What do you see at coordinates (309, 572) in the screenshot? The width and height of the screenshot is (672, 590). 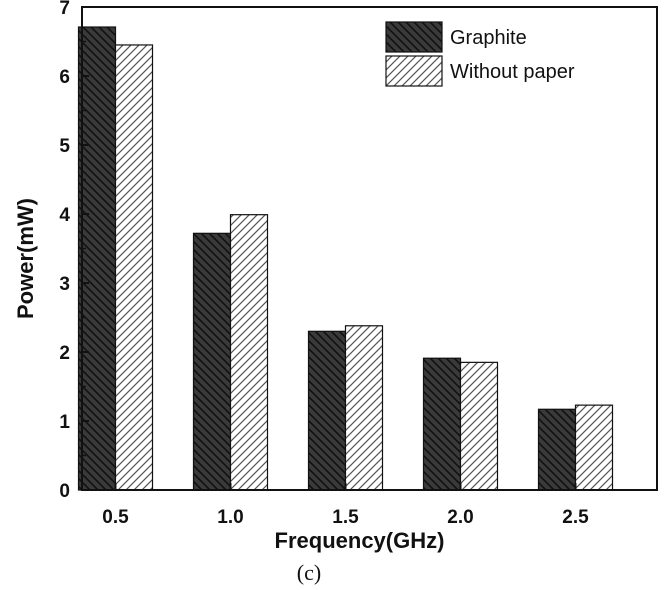 I see `figure-caption: (c)` at bounding box center [309, 572].